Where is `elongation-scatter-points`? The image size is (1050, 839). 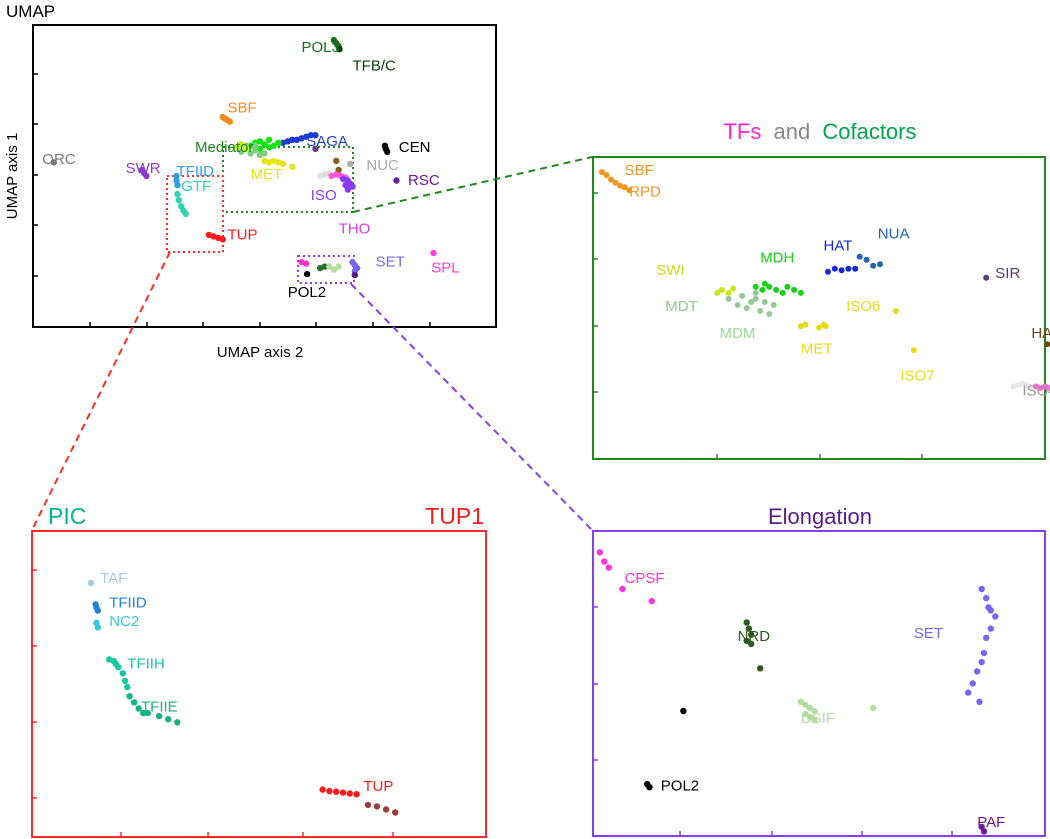 elongation-scatter-points is located at coordinates (797, 692).